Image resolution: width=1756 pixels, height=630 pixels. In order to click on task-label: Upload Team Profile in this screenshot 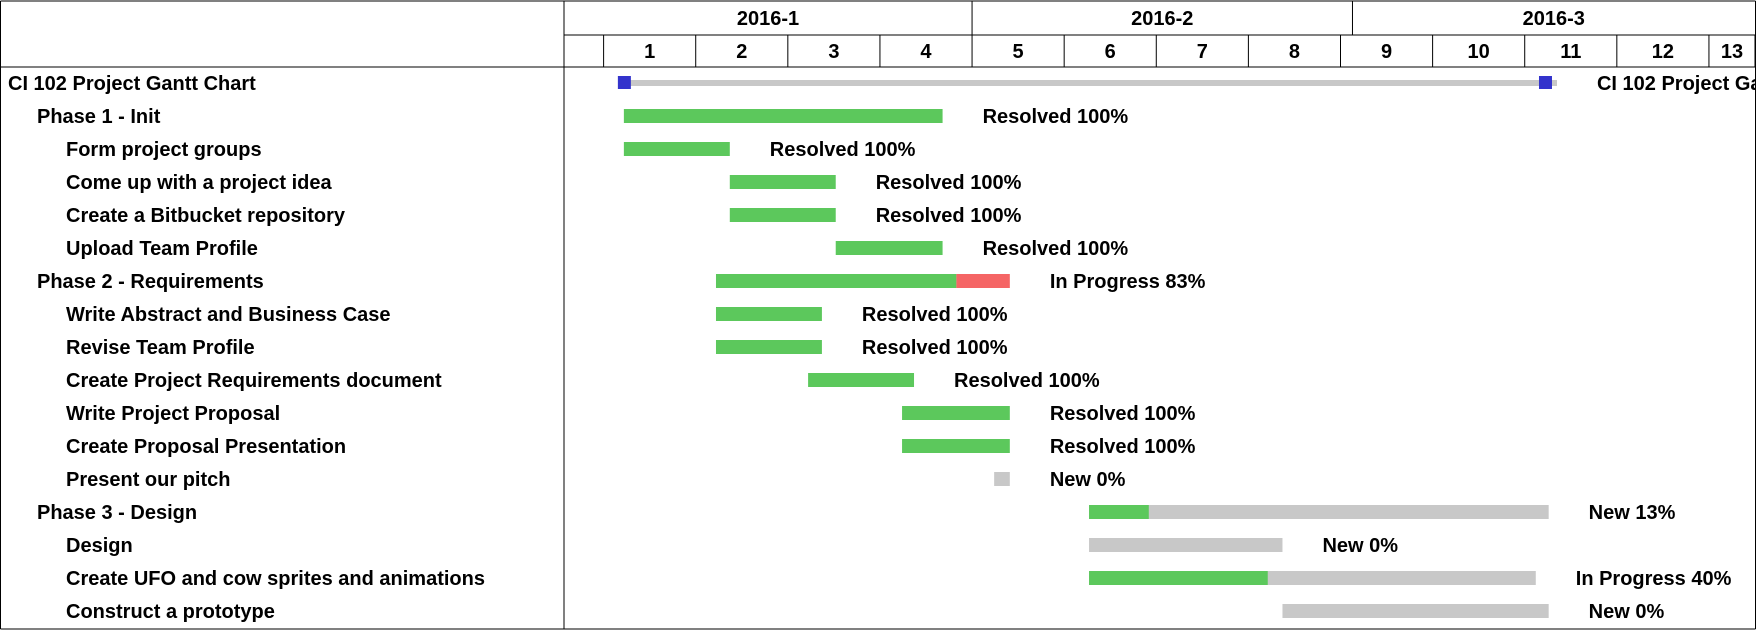, I will do `click(162, 249)`.